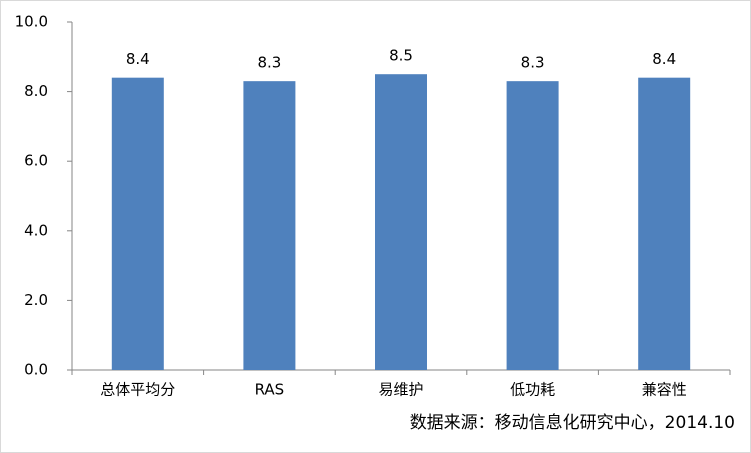 Image resolution: width=751 pixels, height=453 pixels. What do you see at coordinates (36, 300) in the screenshot?
I see `y-tick-label: 2.0` at bounding box center [36, 300].